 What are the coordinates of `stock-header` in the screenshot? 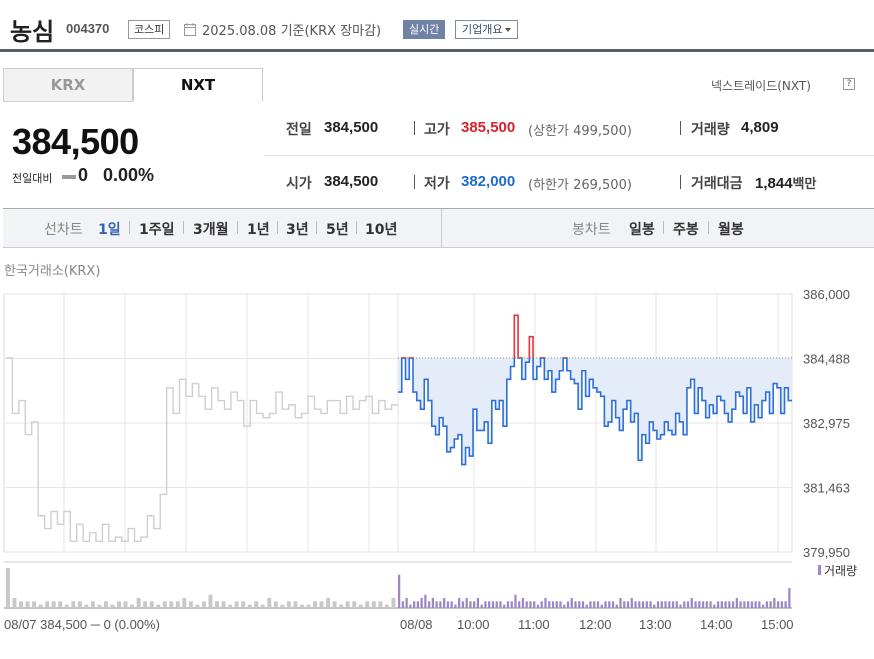 It's located at (437, 26).